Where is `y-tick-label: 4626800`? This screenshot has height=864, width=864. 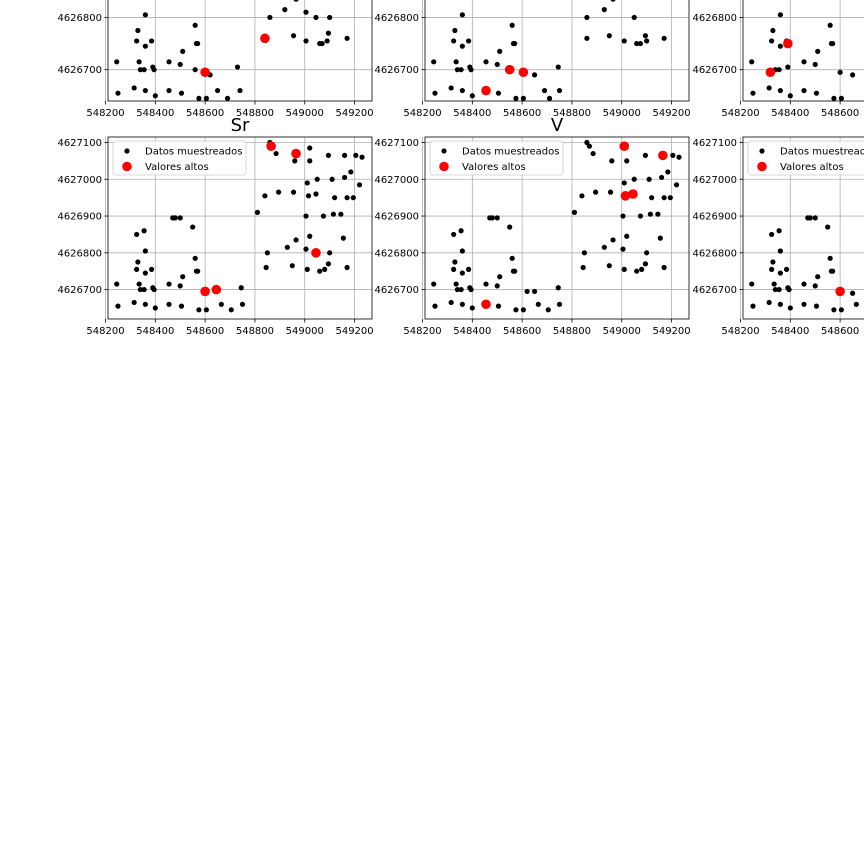
y-tick-label: 4626800 is located at coordinates (714, 253).